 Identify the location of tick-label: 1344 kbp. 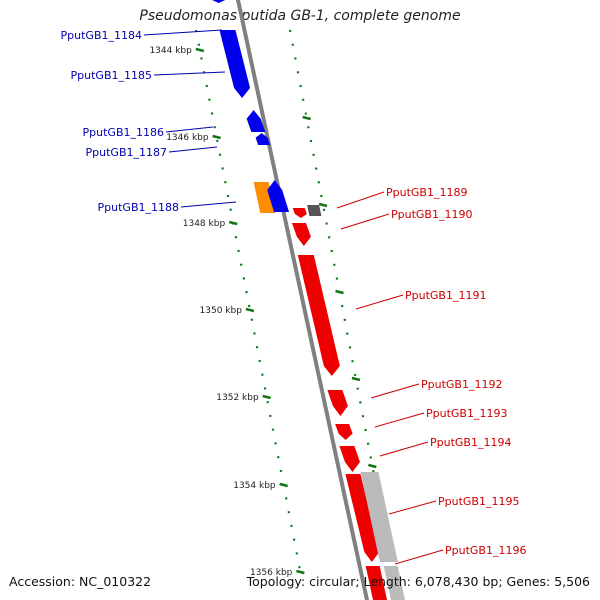
(170, 51).